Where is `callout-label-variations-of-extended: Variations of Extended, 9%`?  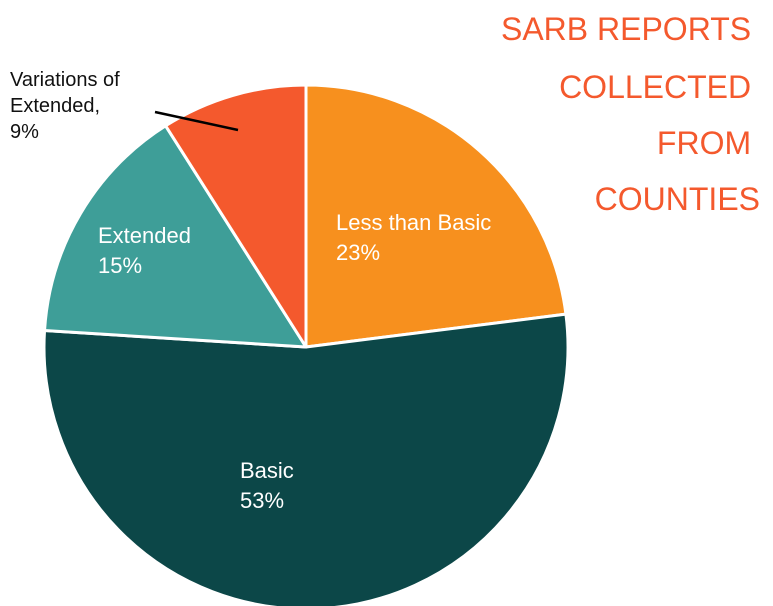 callout-label-variations-of-extended: Variations of Extended, 9% is located at coordinates (67, 106).